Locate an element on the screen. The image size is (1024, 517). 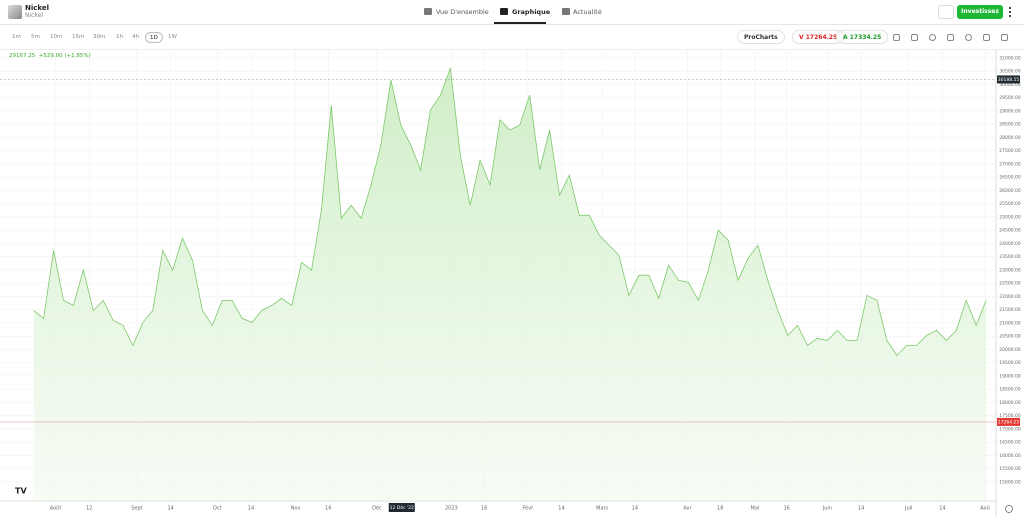
x-tick-label: Sept is located at coordinates (136, 509).